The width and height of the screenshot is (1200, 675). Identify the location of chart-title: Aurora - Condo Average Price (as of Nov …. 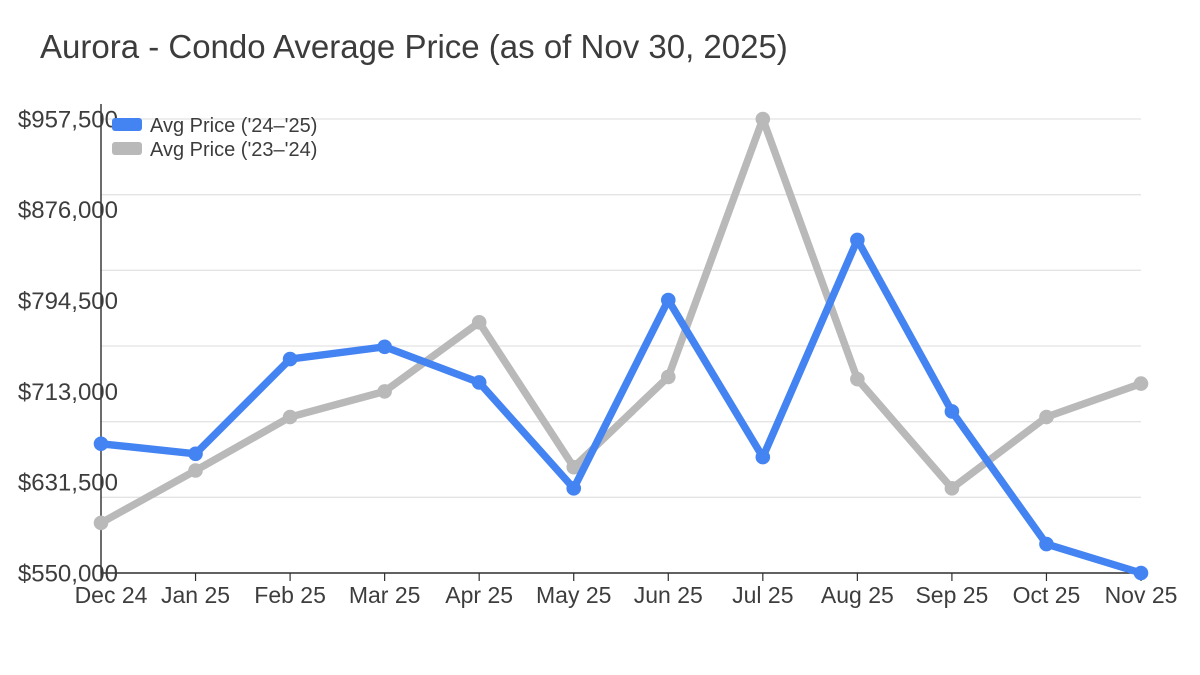
(414, 46).